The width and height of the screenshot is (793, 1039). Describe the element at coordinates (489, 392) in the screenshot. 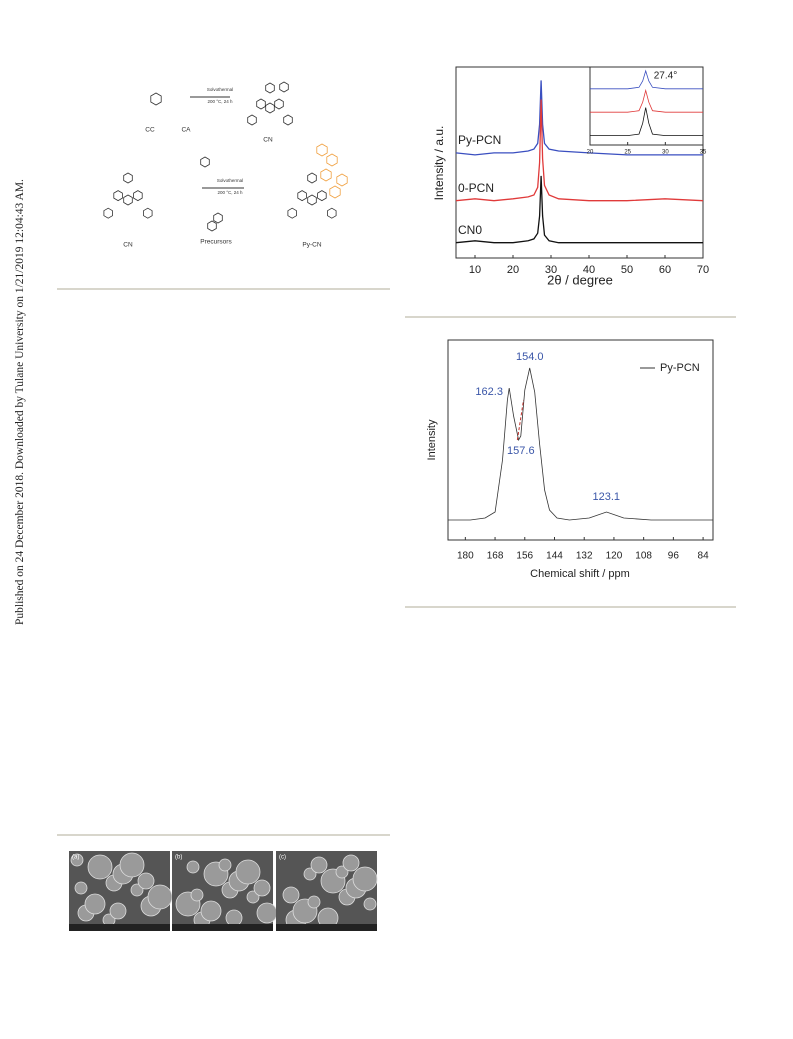

I see `annotation: 162.3` at that location.